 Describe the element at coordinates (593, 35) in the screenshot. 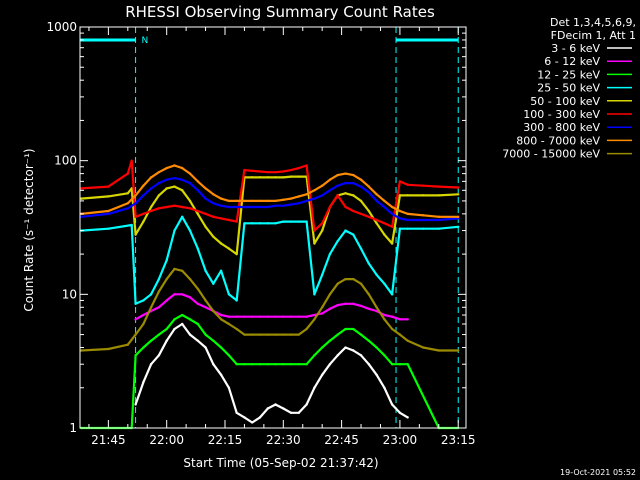

I see `legend-header-line-2: FDecim 1, Att 1` at that location.